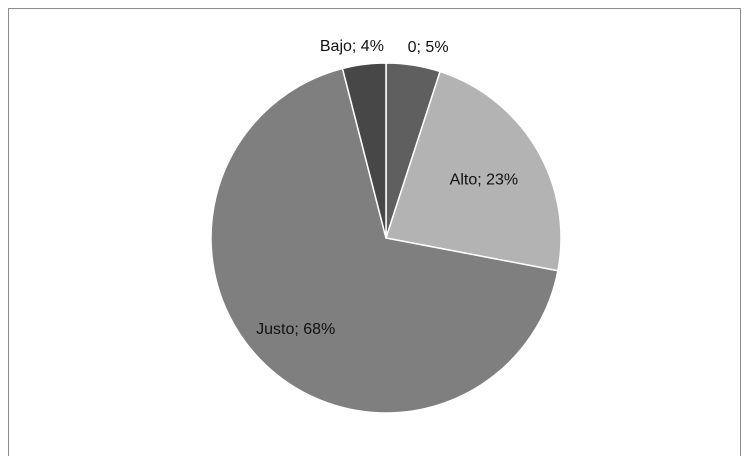  I want to click on slice-label-justo: Justo; 68%, so click(295, 329).